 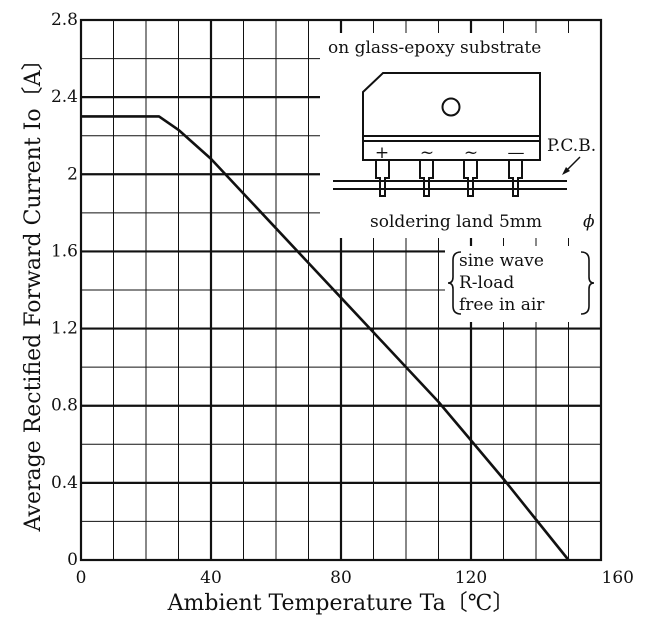 What do you see at coordinates (64, 251) in the screenshot?
I see `y-tick-label: 1.6` at bounding box center [64, 251].